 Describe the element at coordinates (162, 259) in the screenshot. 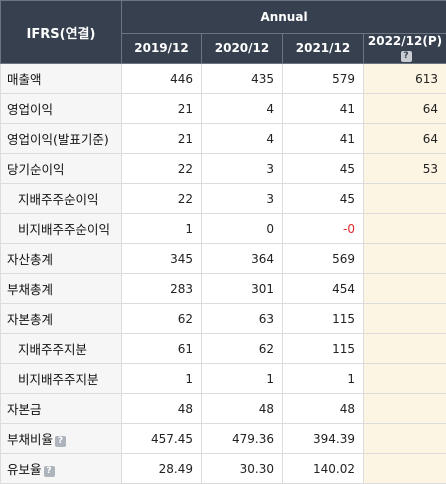

I see `cell-value: 345` at that location.